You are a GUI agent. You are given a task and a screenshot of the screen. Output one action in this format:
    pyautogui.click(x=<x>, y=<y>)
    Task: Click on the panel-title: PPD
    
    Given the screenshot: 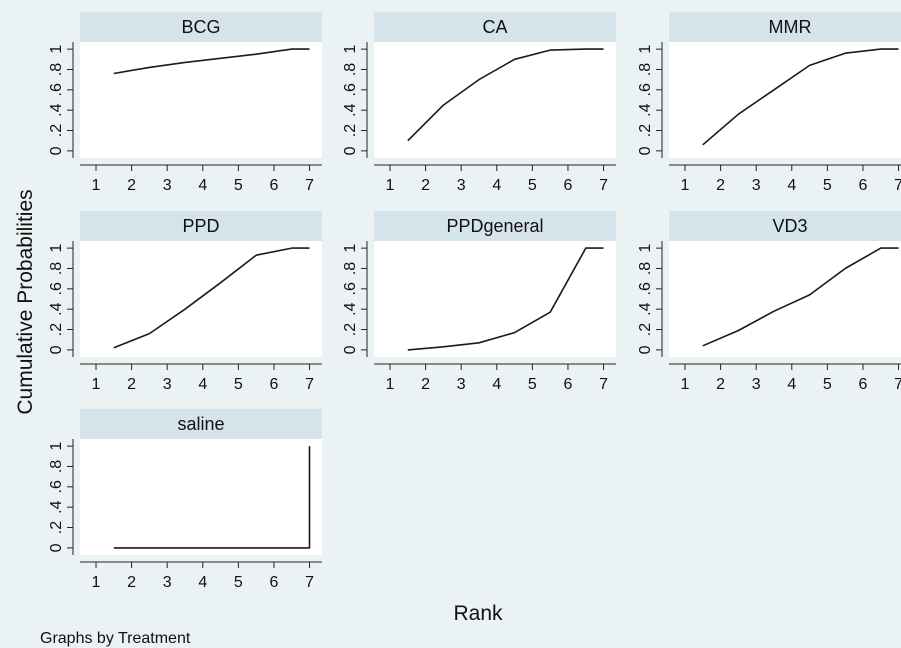 What is the action you would take?
    pyautogui.click(x=200, y=226)
    